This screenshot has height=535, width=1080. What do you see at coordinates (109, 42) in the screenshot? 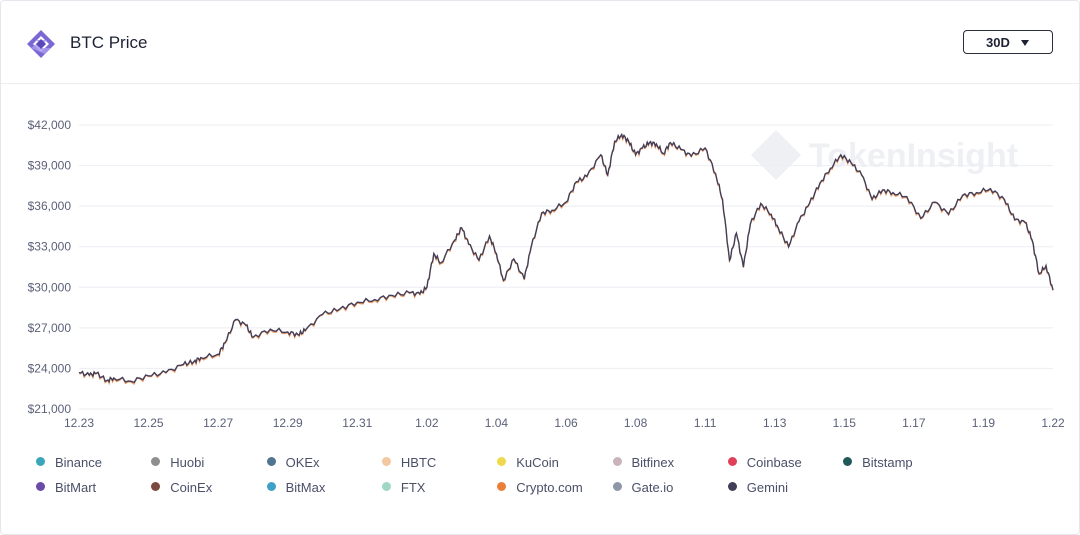
I see `page-title: BTC Price` at bounding box center [109, 42].